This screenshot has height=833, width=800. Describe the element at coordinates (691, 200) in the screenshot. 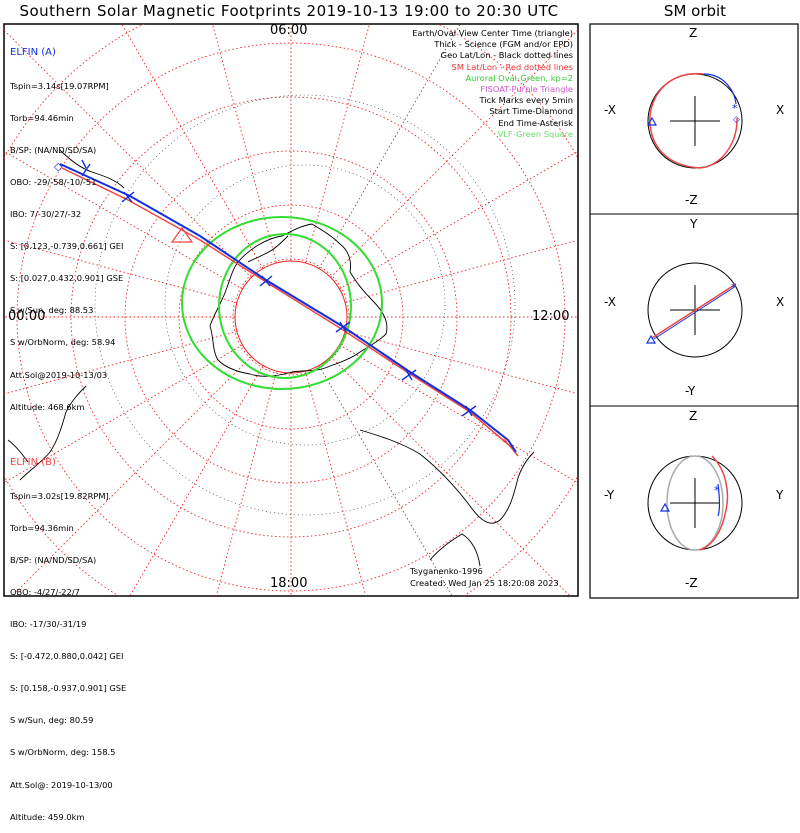

I see `orbit1-bottom-label: -Z` at that location.